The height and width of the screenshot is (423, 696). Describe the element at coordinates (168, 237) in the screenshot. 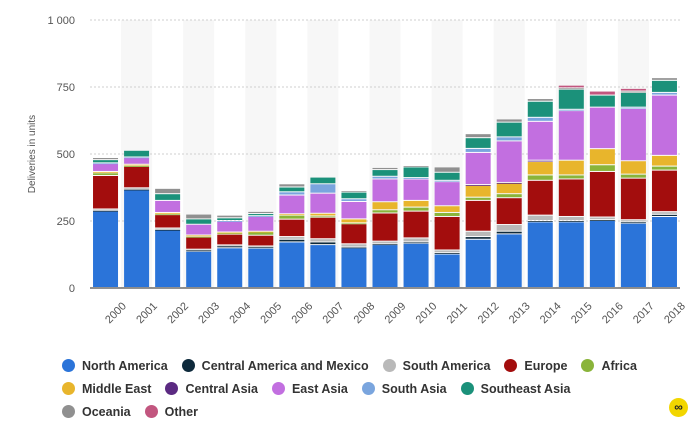

I see `bar-stack-2002` at that location.